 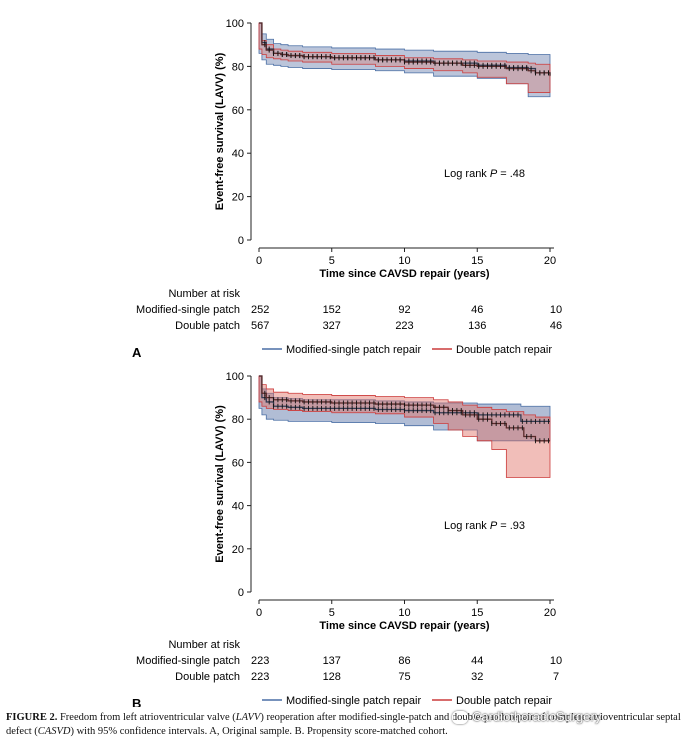 What do you see at coordinates (460, 718) in the screenshot?
I see `wechat-icon` at bounding box center [460, 718].